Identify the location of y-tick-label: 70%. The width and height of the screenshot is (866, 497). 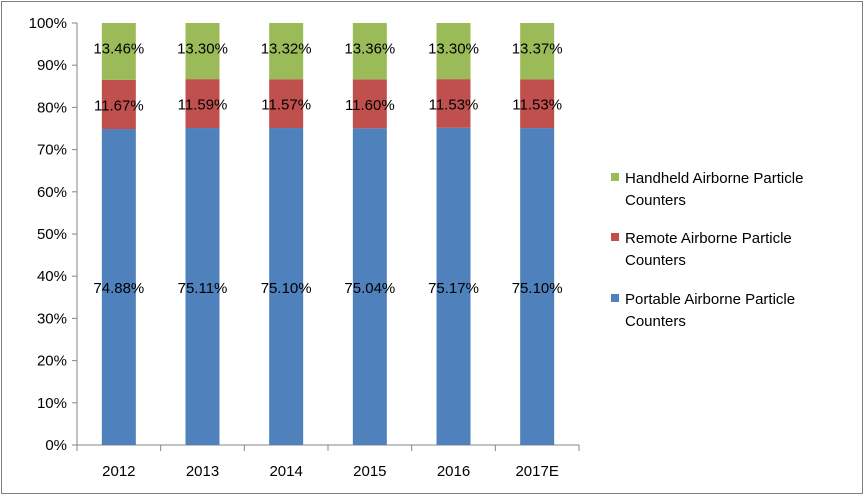
(52, 150).